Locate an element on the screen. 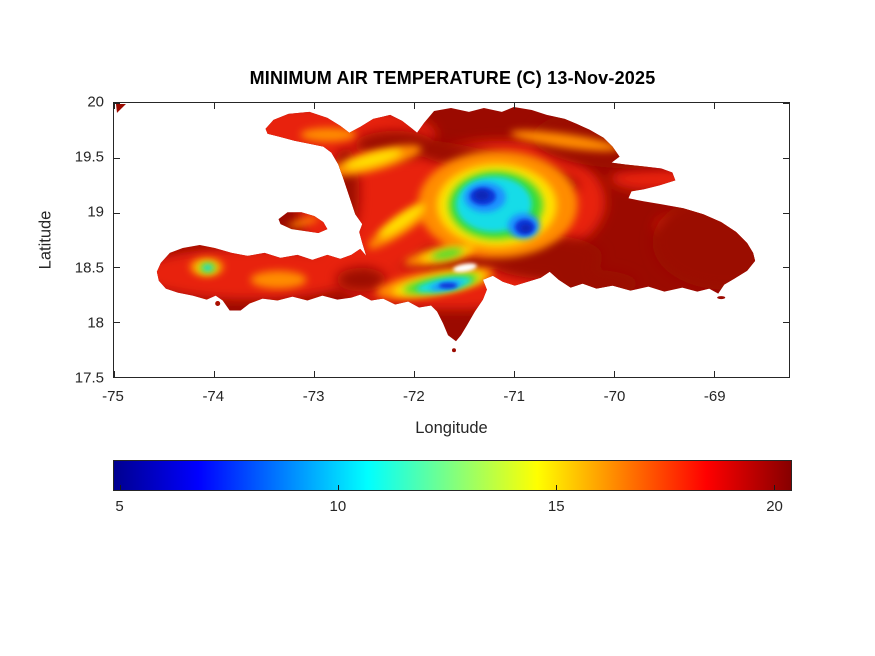 The image size is (875, 656). x-tick-label: -70 is located at coordinates (614, 396).